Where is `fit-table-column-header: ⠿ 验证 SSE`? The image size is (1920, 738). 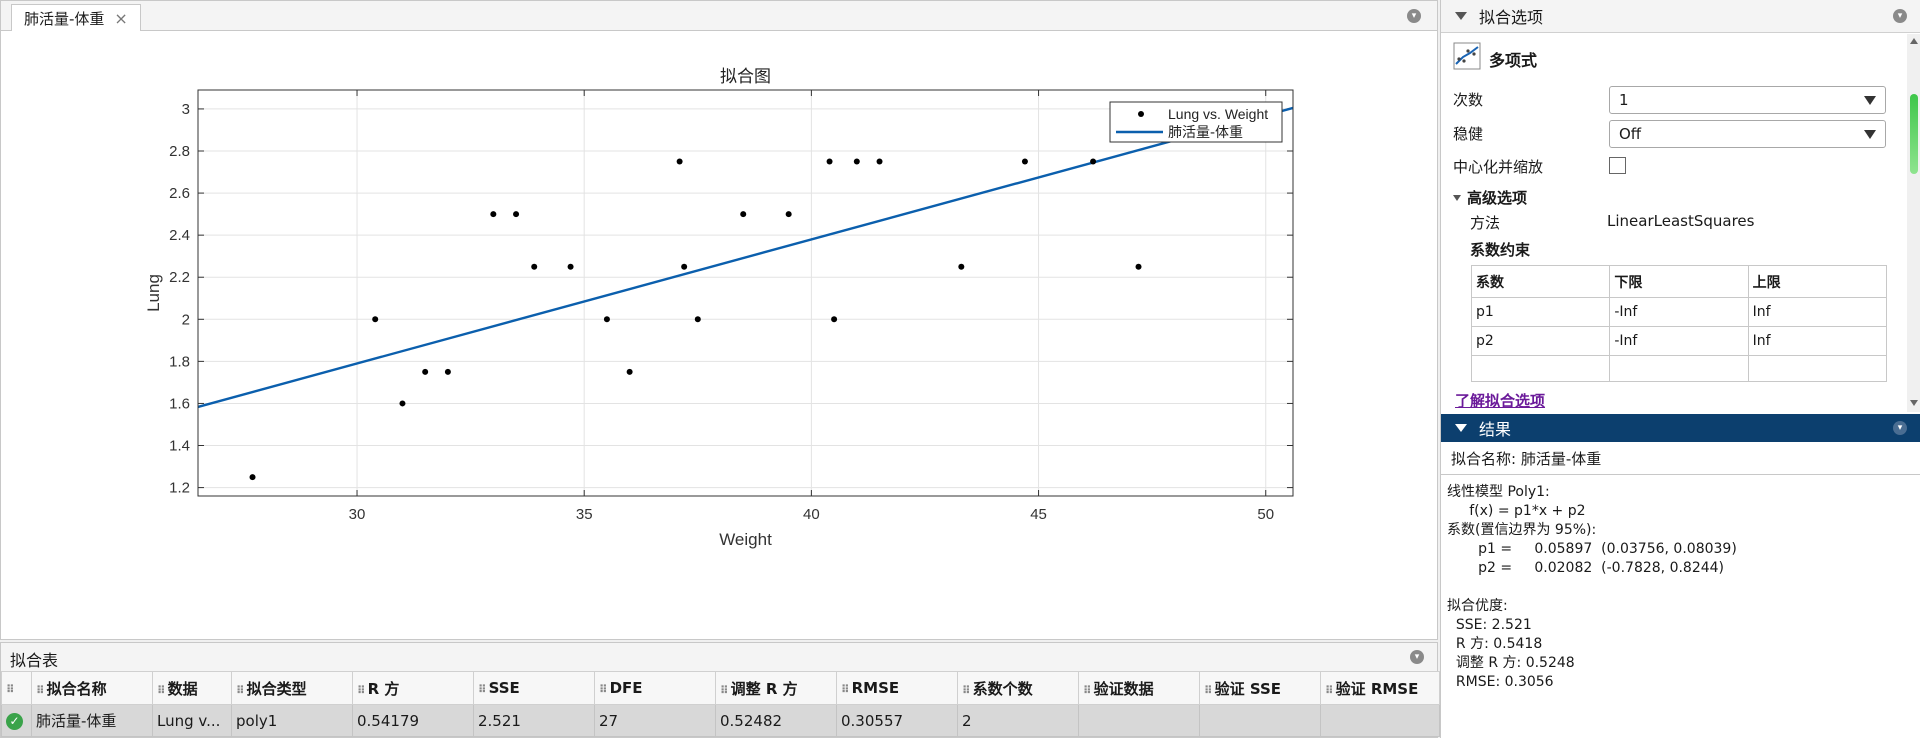
fit-table-column-header: ⠿ 验证 SSE is located at coordinates (1260, 688).